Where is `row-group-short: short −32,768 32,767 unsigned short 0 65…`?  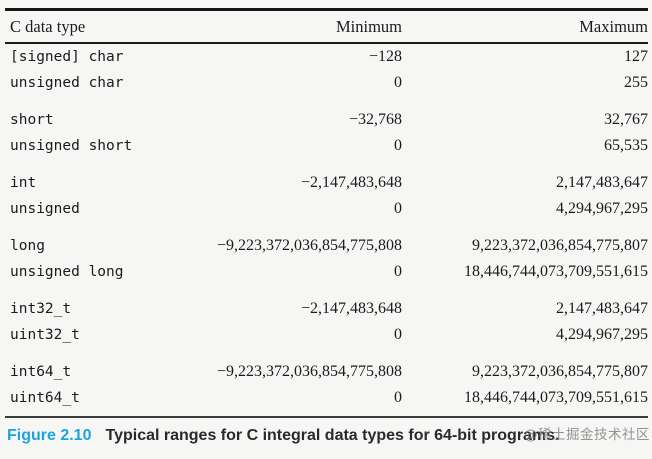
row-group-short: short −32,768 32,767 unsigned short 0 65… is located at coordinates (326, 133).